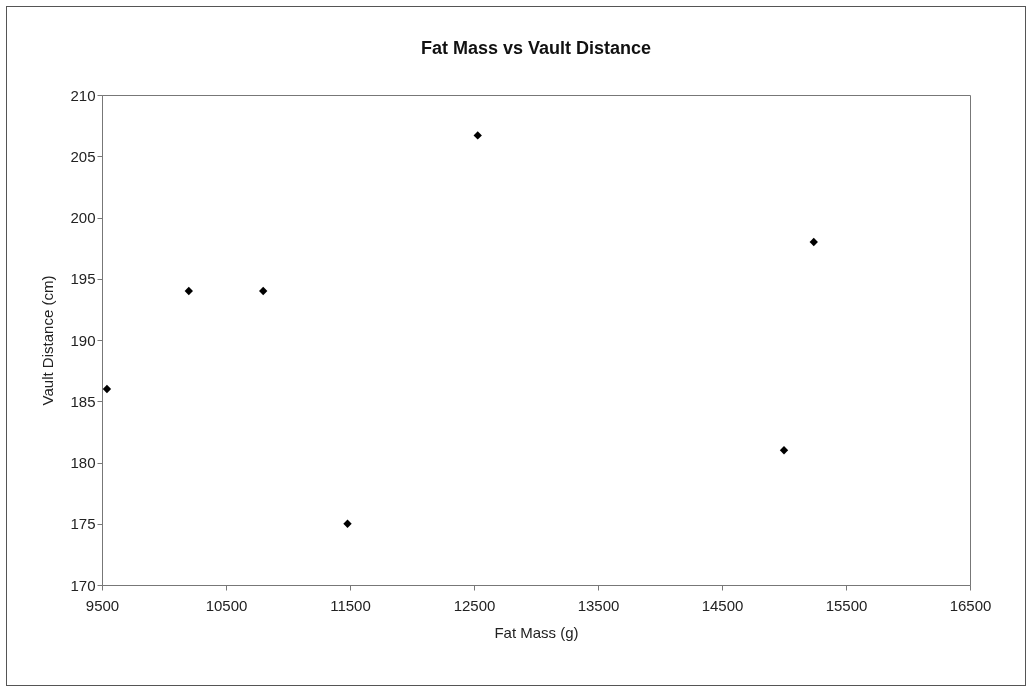 This screenshot has width=1035, height=694. I want to click on x-tick-label: 12500, so click(474, 605).